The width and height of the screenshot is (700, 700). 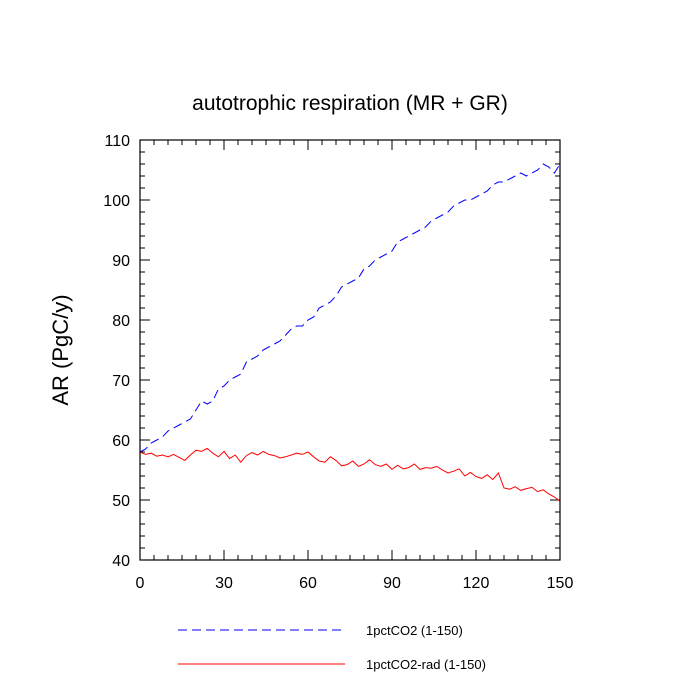 I want to click on y-tick-label: 60, so click(x=121, y=441).